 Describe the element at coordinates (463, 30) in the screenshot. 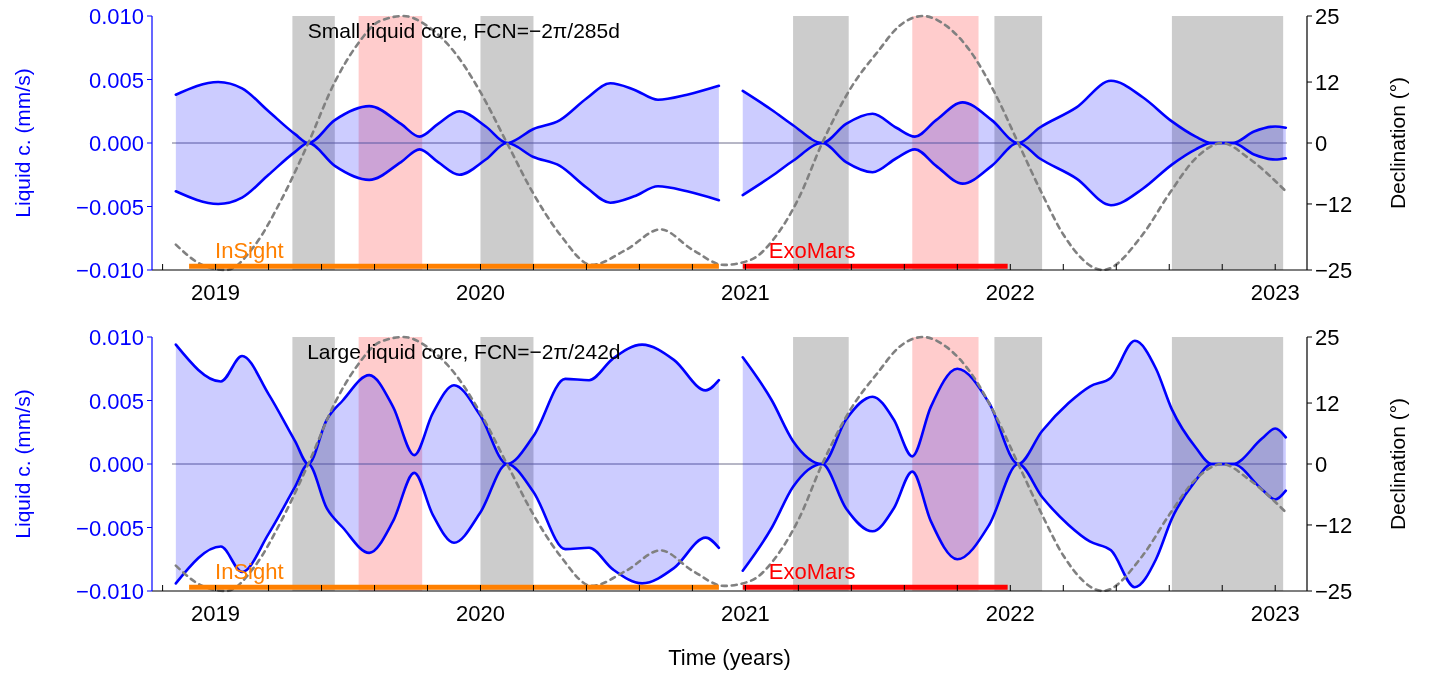

I see `chart-title: Small liquid core, FCN=−2π/285d` at that location.